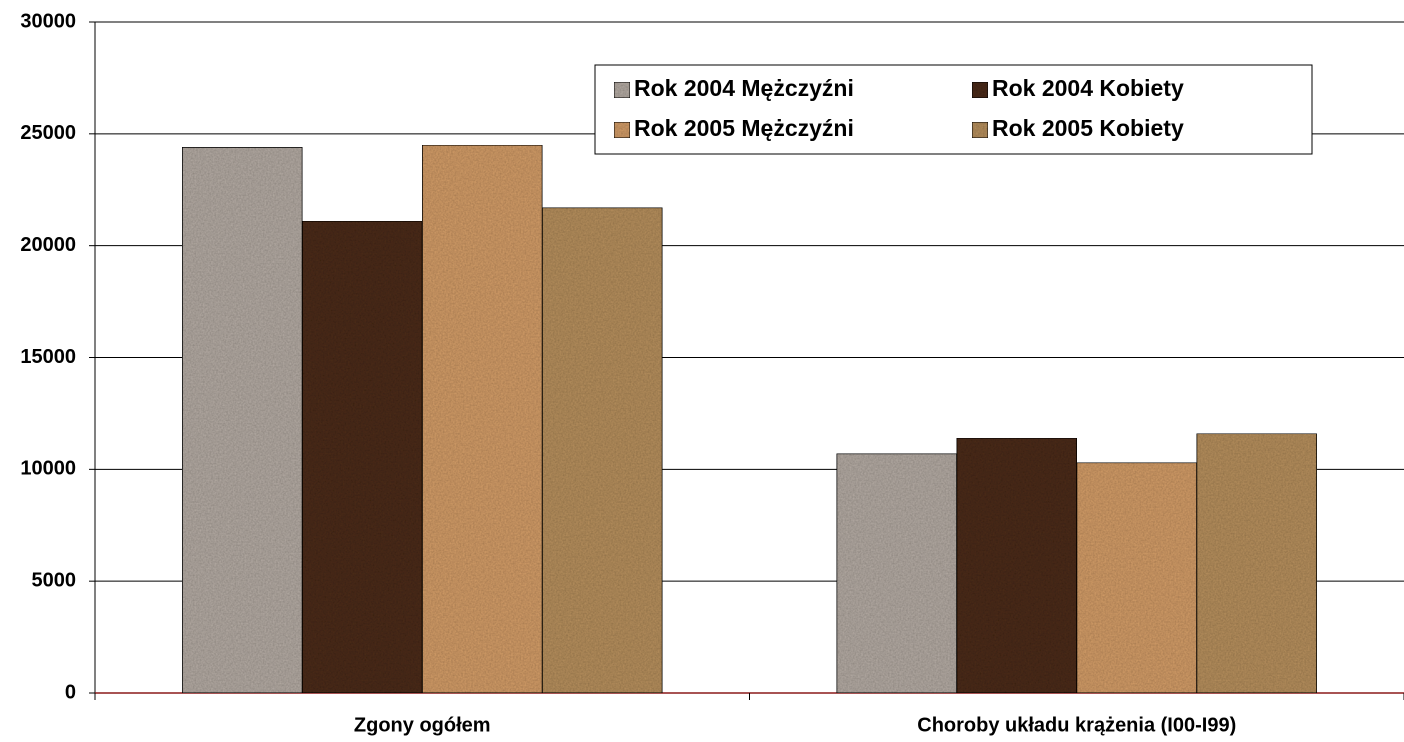 The height and width of the screenshot is (742, 1404). What do you see at coordinates (422, 725) in the screenshot?
I see `x-tick-label: Zgony ogółem` at bounding box center [422, 725].